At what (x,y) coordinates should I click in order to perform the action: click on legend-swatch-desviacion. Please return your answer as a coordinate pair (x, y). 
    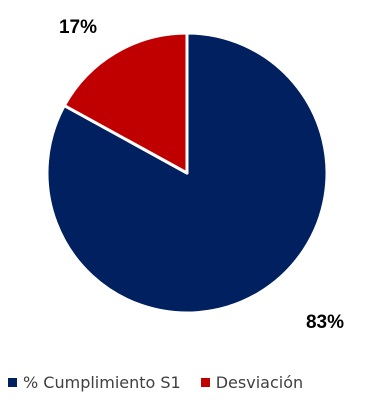
    Looking at the image, I should click on (205, 382).